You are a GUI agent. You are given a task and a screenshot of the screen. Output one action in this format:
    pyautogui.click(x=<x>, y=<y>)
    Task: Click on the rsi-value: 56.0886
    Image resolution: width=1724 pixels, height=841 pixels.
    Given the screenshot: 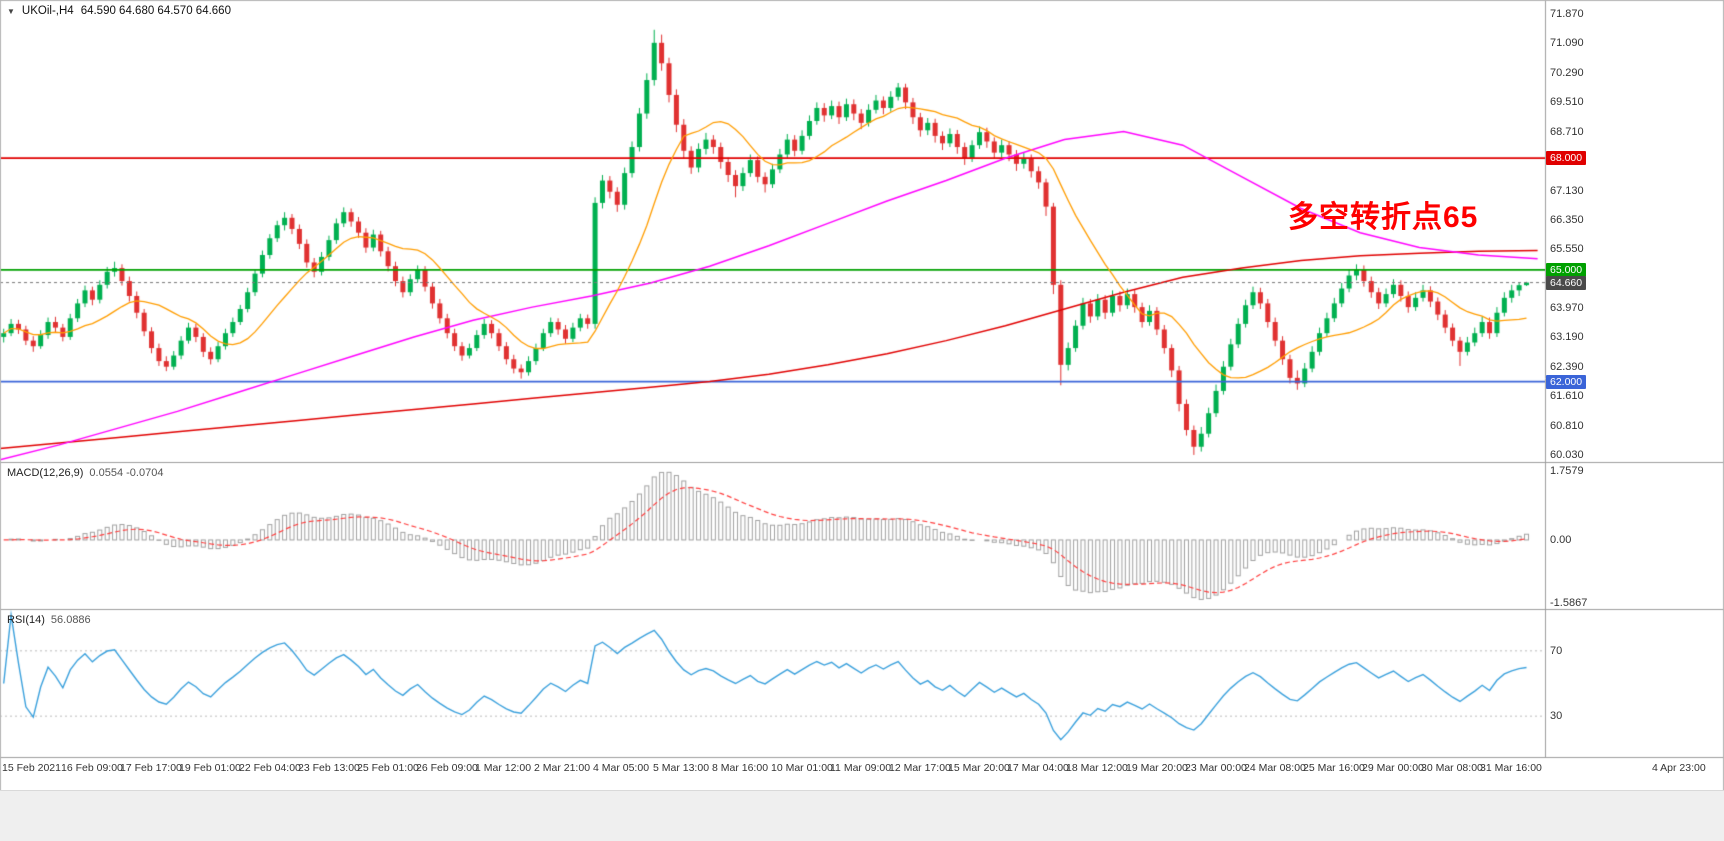 What is the action you would take?
    pyautogui.click(x=70, y=620)
    